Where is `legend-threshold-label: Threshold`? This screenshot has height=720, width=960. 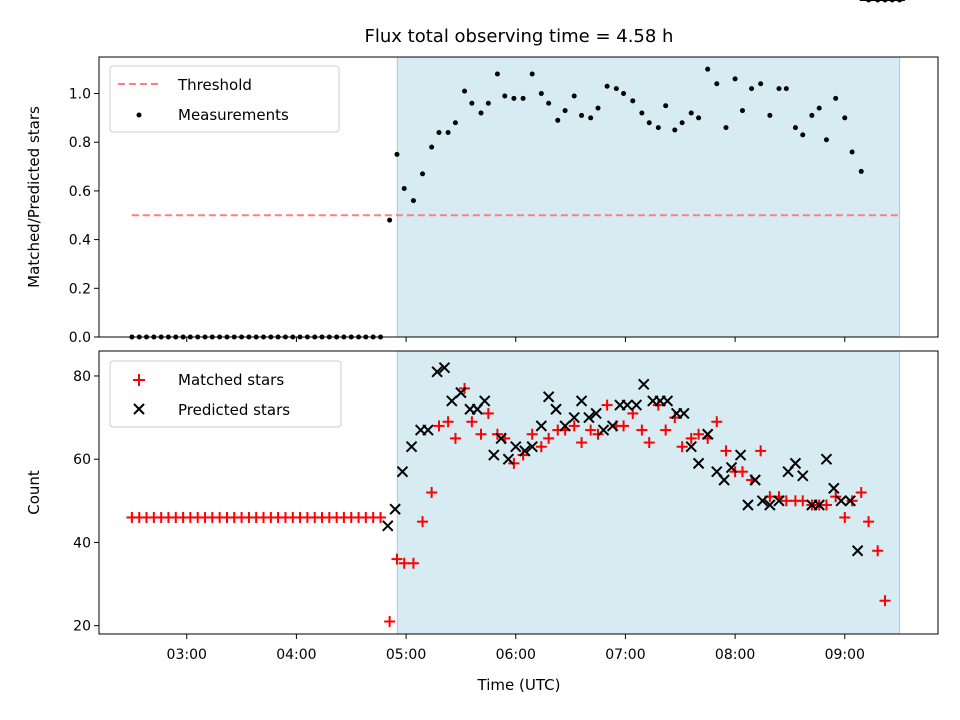
legend-threshold-label: Threshold is located at coordinates (214, 85).